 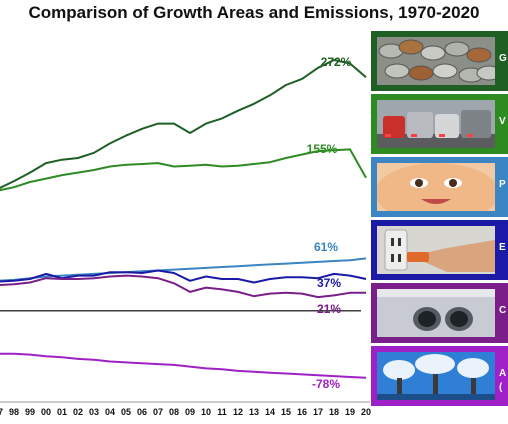 I want to click on x-tick-label: 97, so click(x=1, y=412).